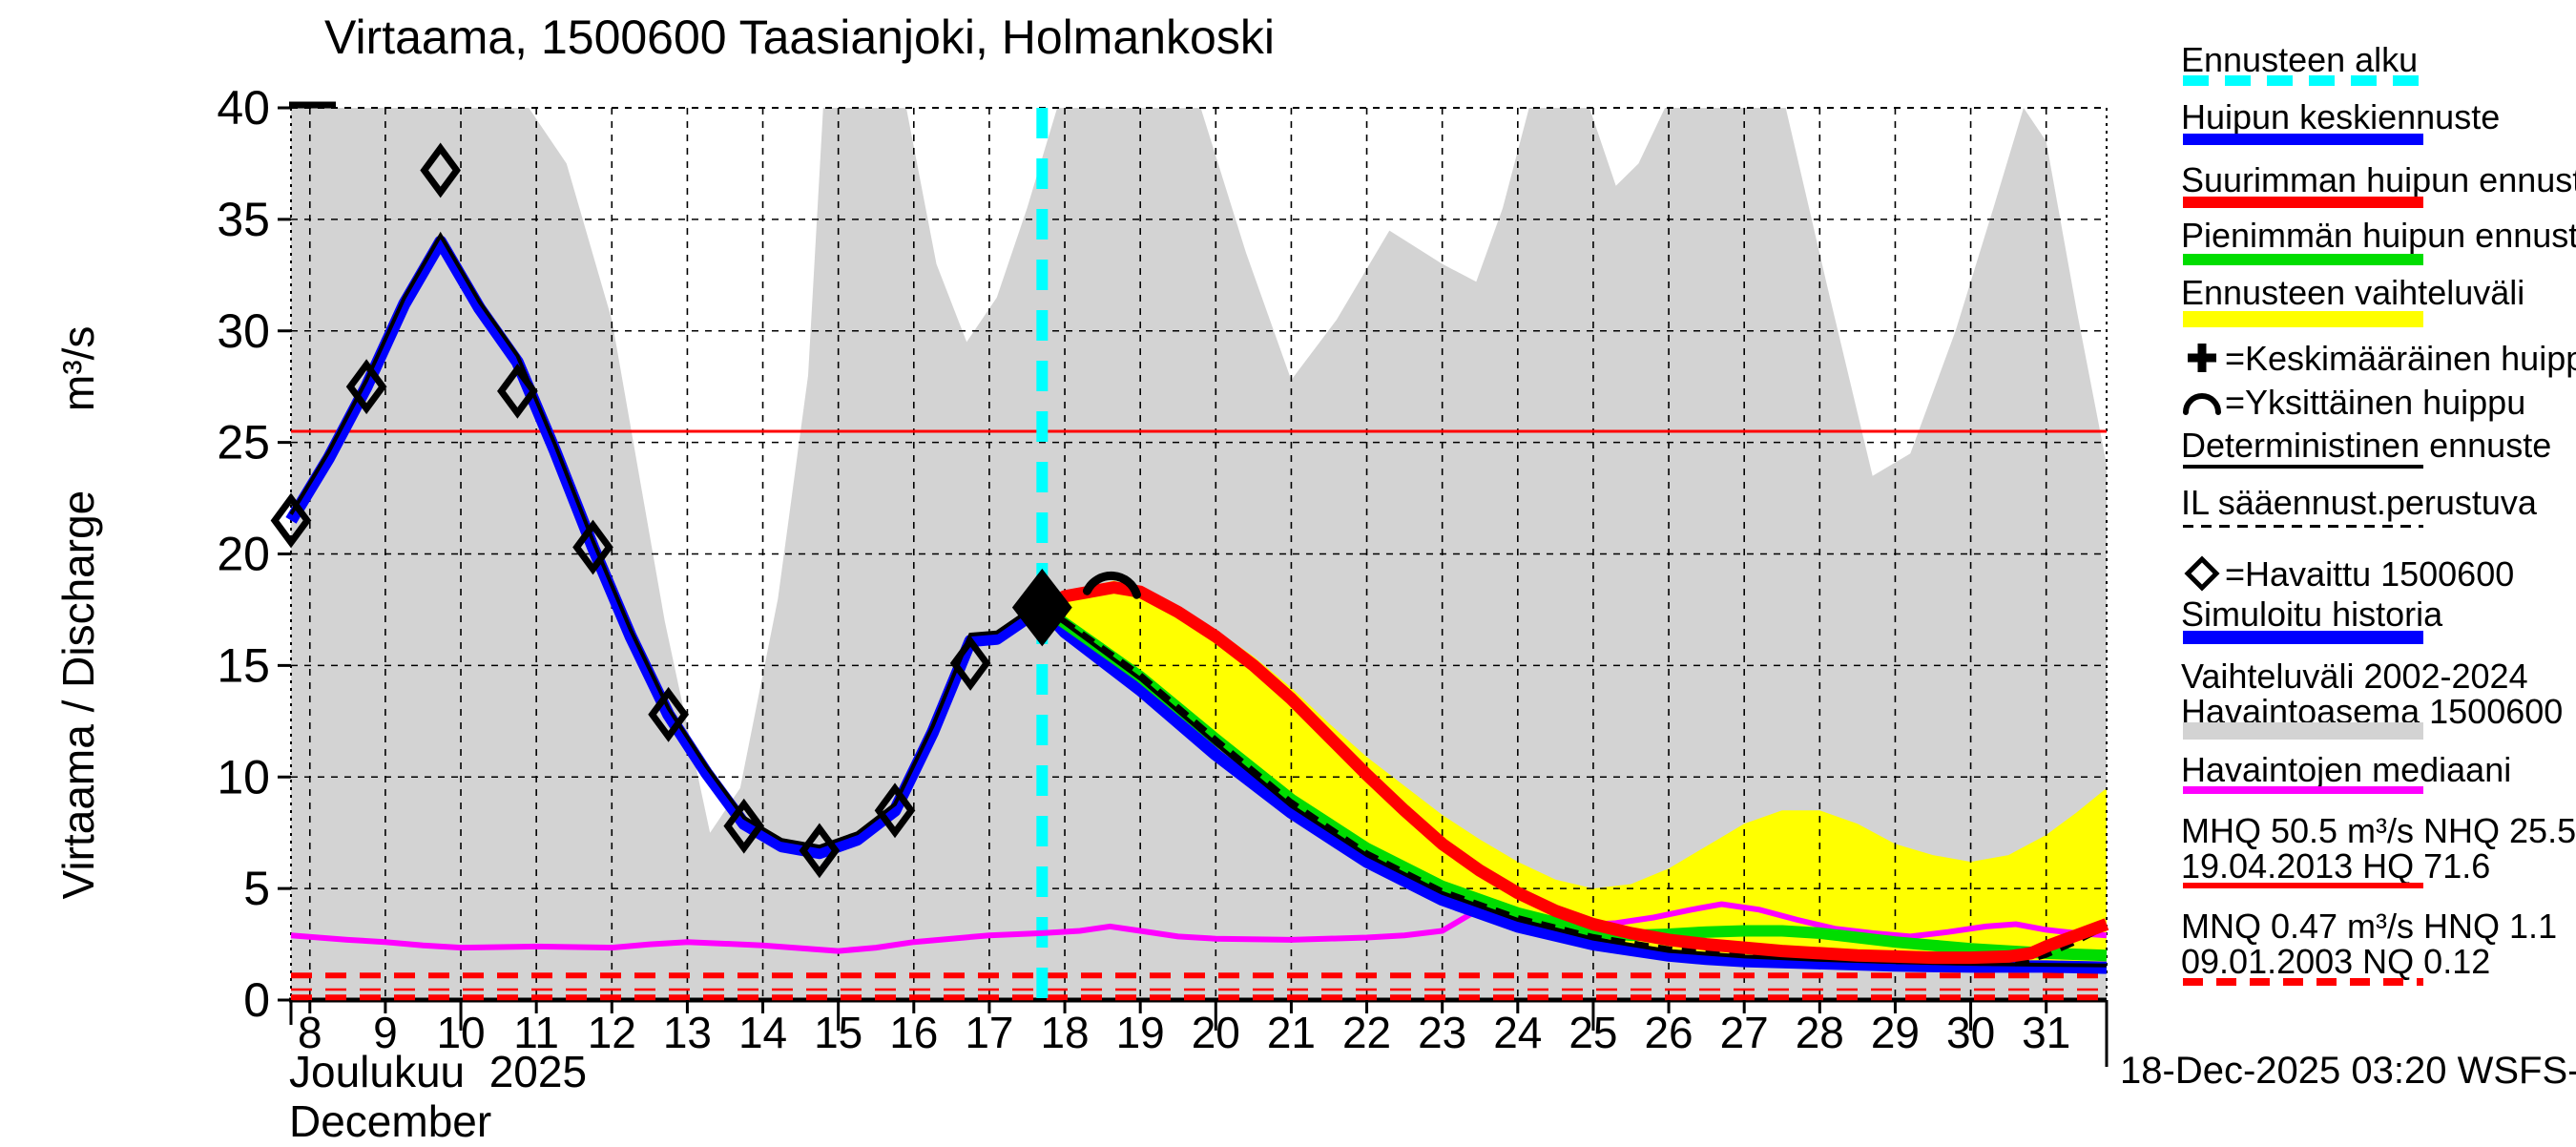  I want to click on x-tick-label: 9, so click(385, 1032).